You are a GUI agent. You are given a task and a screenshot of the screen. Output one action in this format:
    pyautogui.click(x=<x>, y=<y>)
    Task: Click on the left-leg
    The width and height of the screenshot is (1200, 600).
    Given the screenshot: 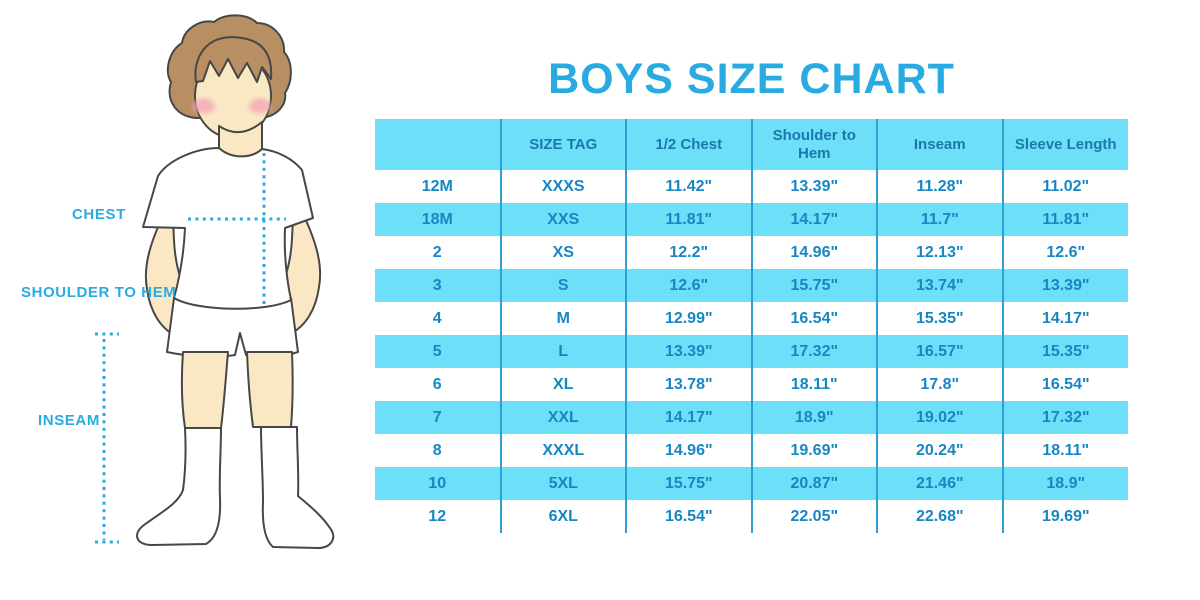 What is the action you would take?
    pyautogui.click(x=204, y=390)
    